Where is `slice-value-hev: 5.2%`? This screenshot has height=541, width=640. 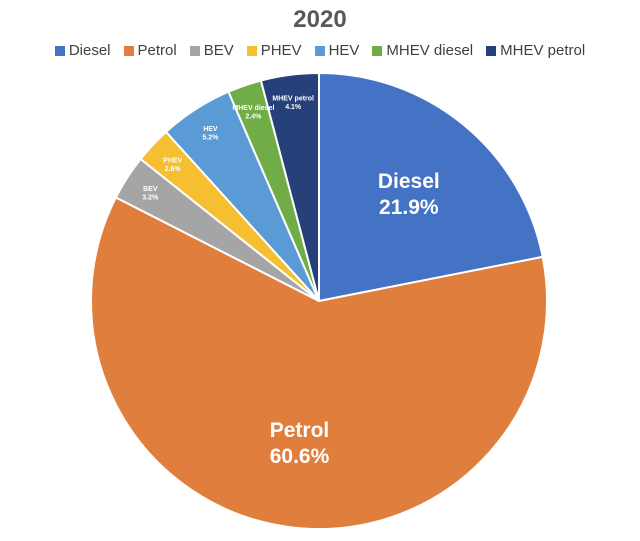 slice-value-hev: 5.2% is located at coordinates (210, 138).